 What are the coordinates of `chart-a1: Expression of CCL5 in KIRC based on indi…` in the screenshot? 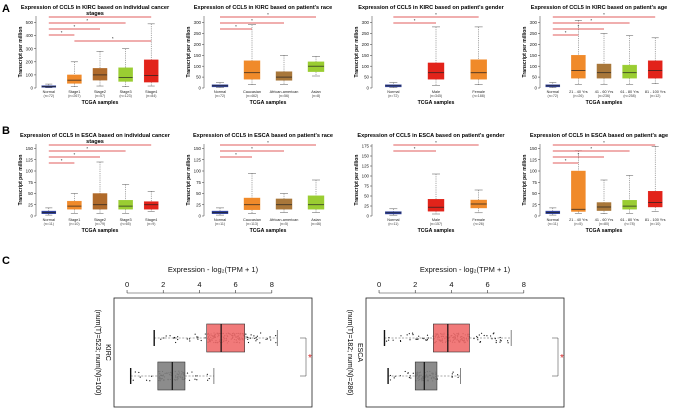 It's located at (94, 55).